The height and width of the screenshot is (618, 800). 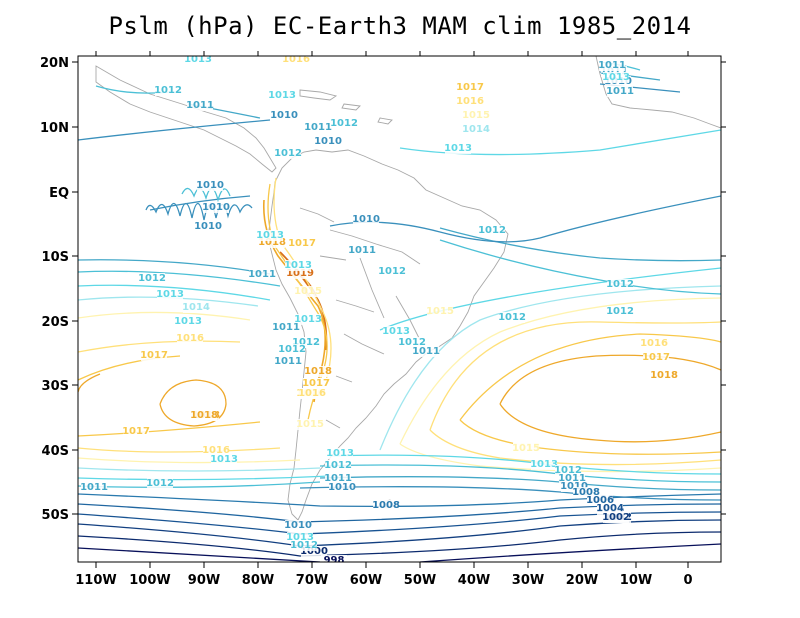 I want to click on lon-tick-label: 80W, so click(x=258, y=580).